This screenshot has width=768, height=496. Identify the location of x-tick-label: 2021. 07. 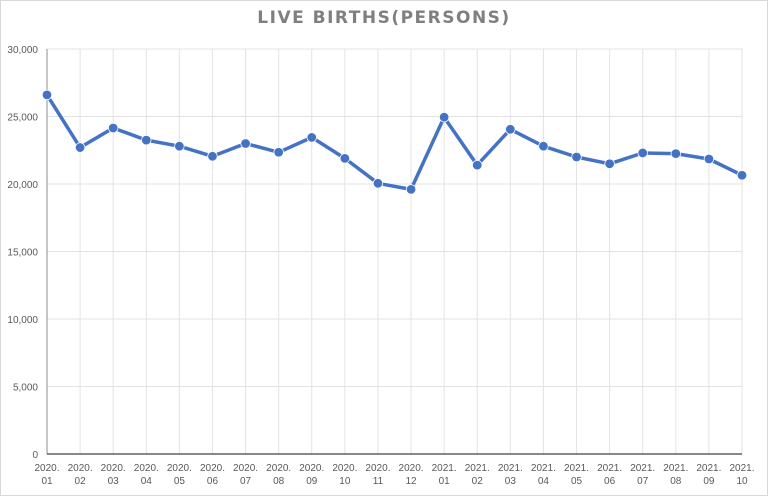
(642, 475).